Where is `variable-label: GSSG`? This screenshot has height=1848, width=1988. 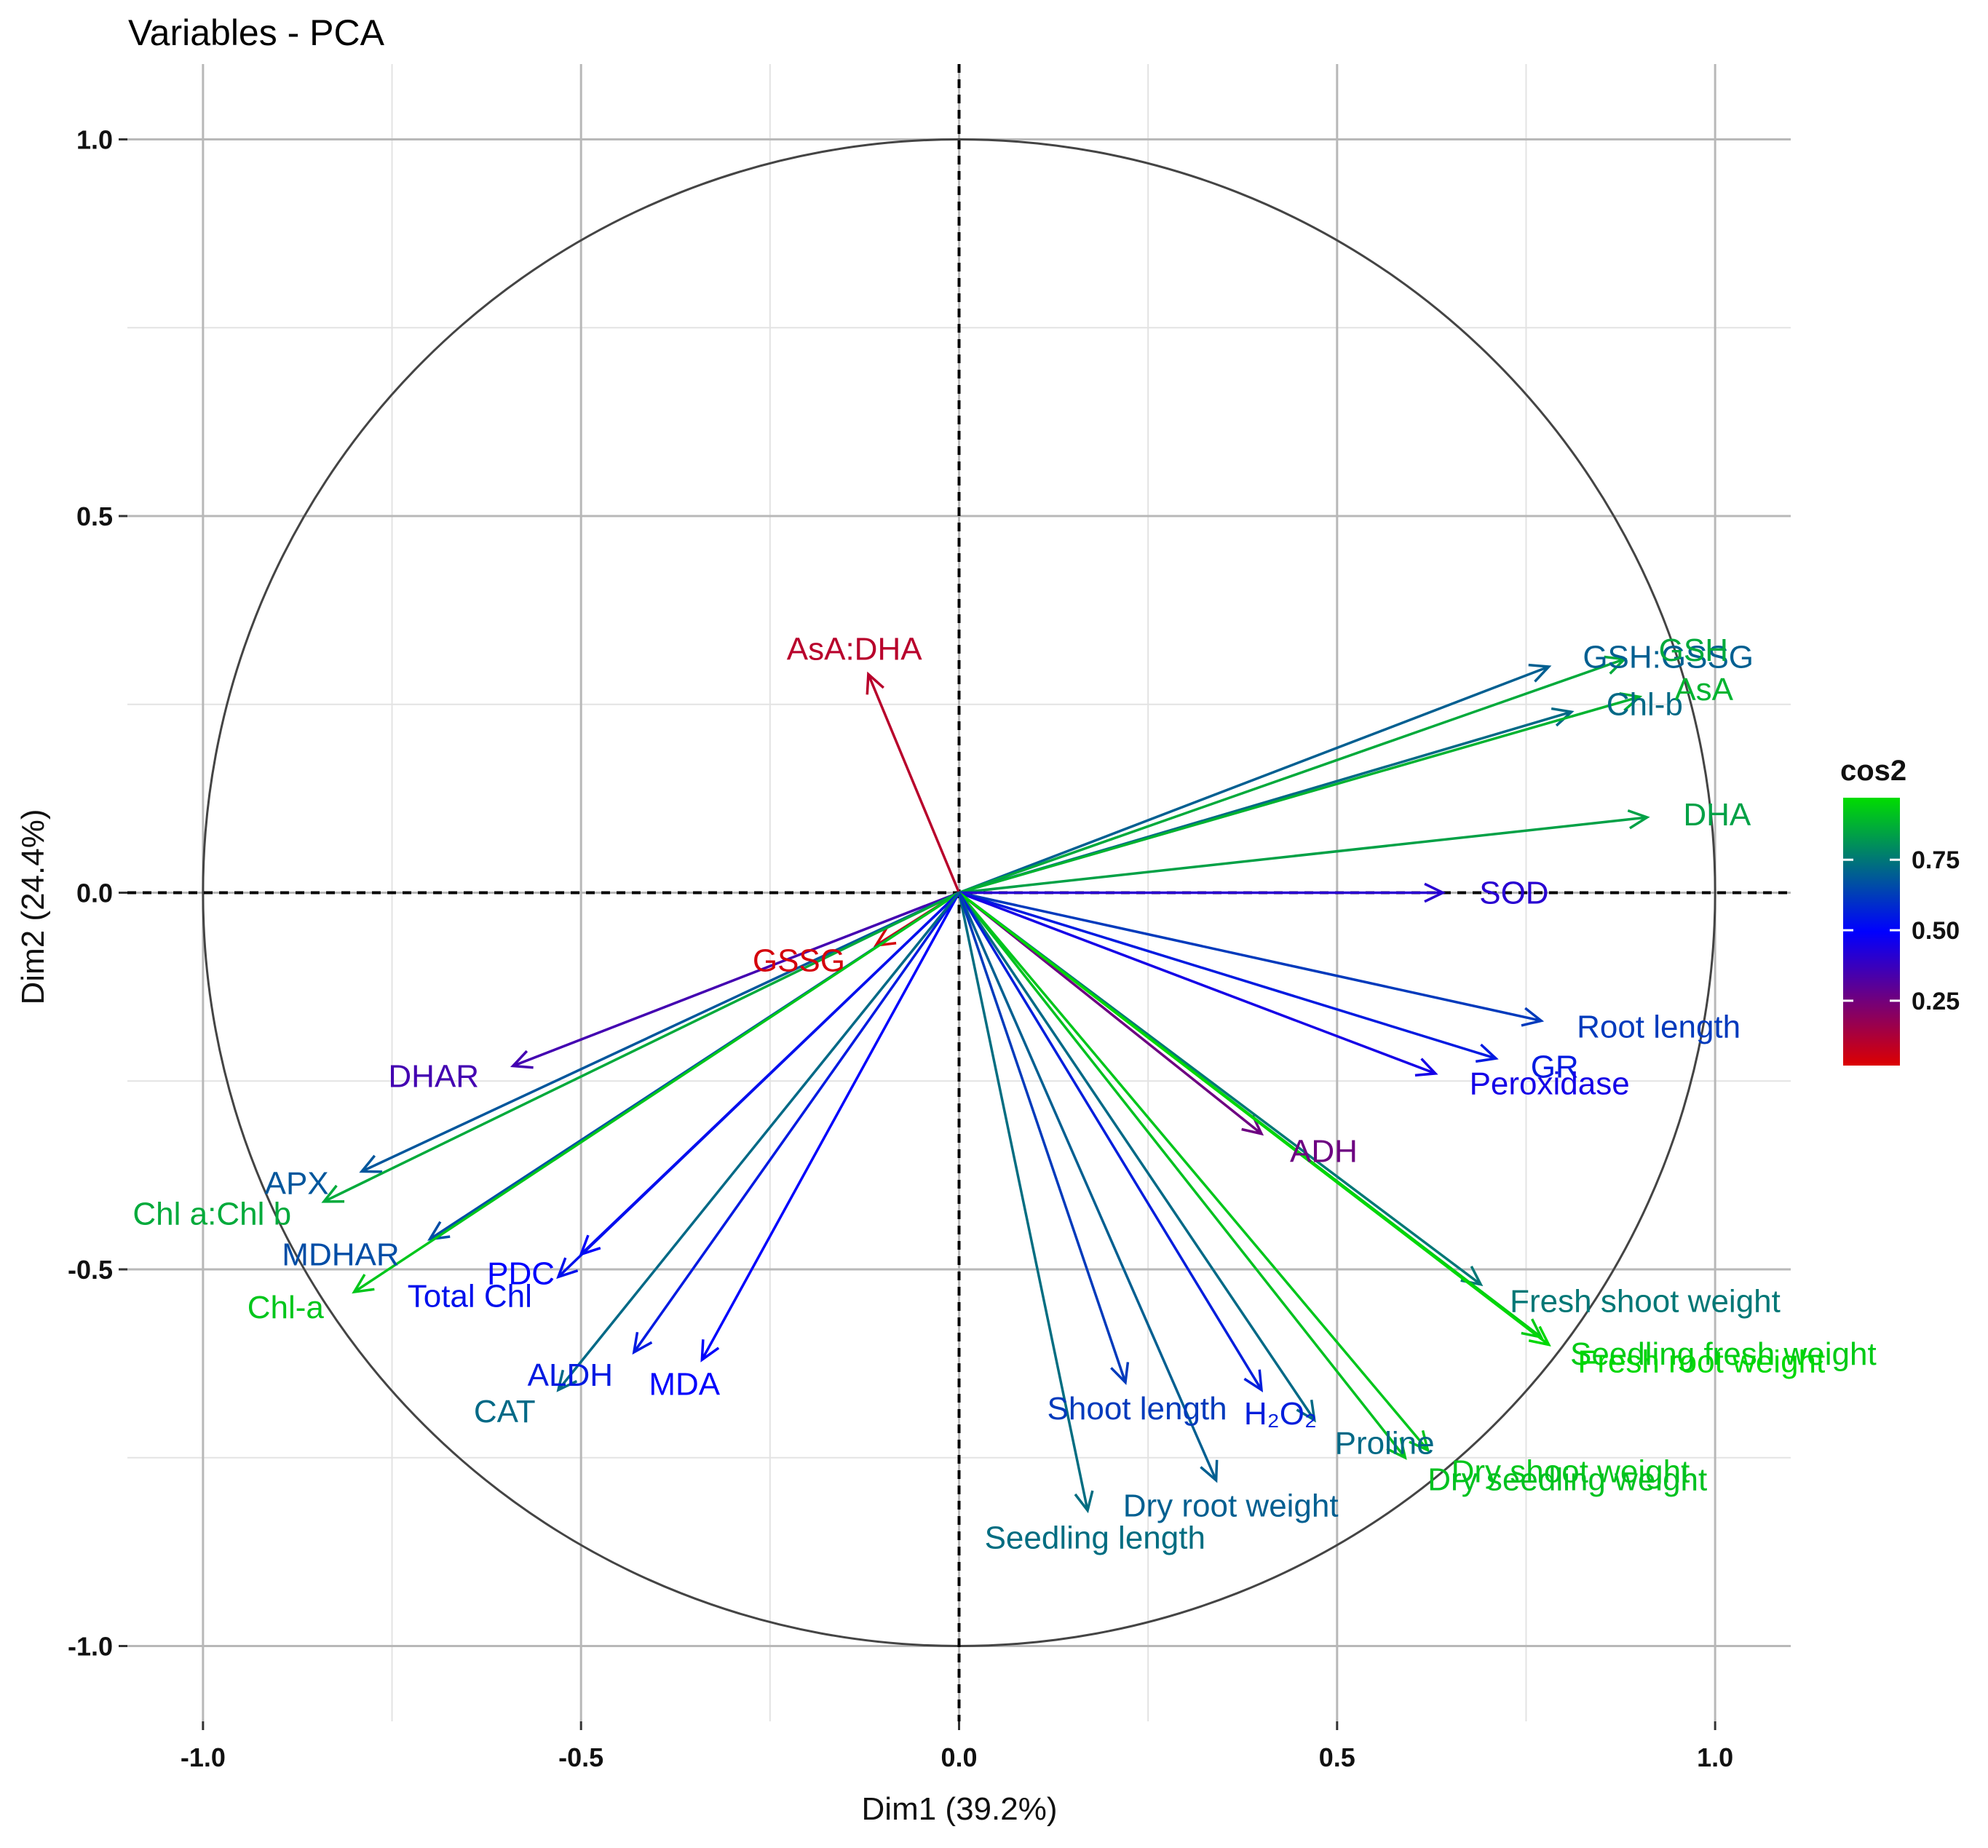
variable-label: GSSG is located at coordinates (799, 960).